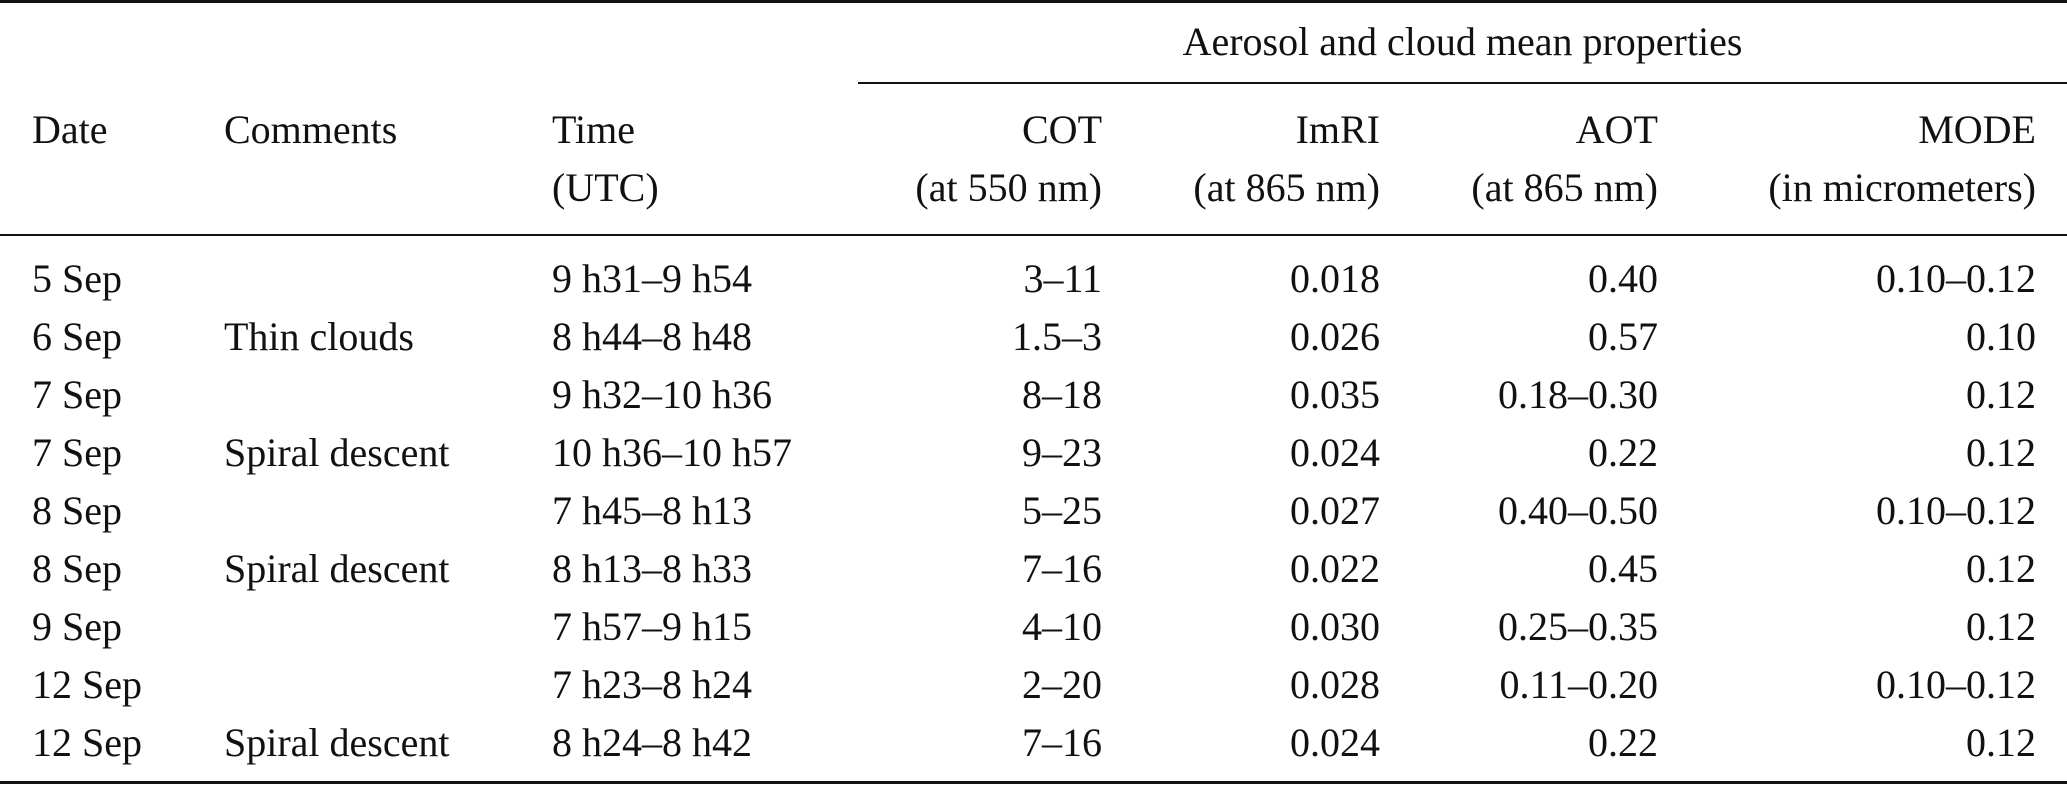 This screenshot has width=2067, height=785. I want to click on cell-aot: 0.40–0.50, so click(1578, 510).